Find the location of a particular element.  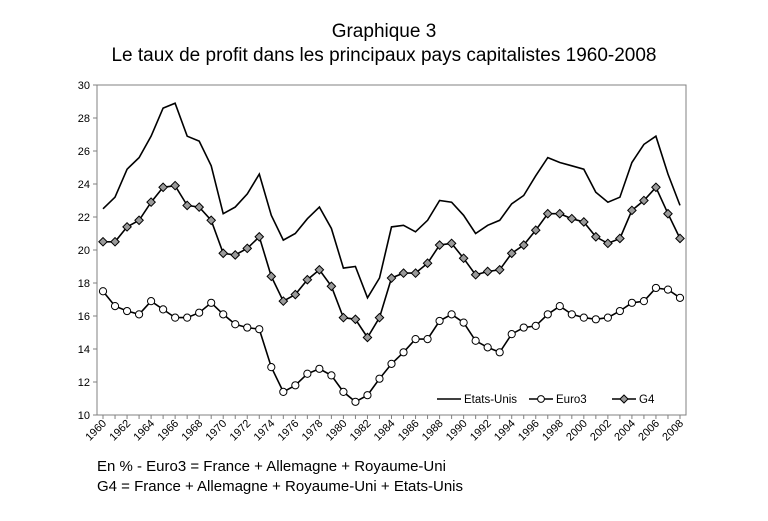

x-tick-label: 1974 is located at coordinates (265, 431).